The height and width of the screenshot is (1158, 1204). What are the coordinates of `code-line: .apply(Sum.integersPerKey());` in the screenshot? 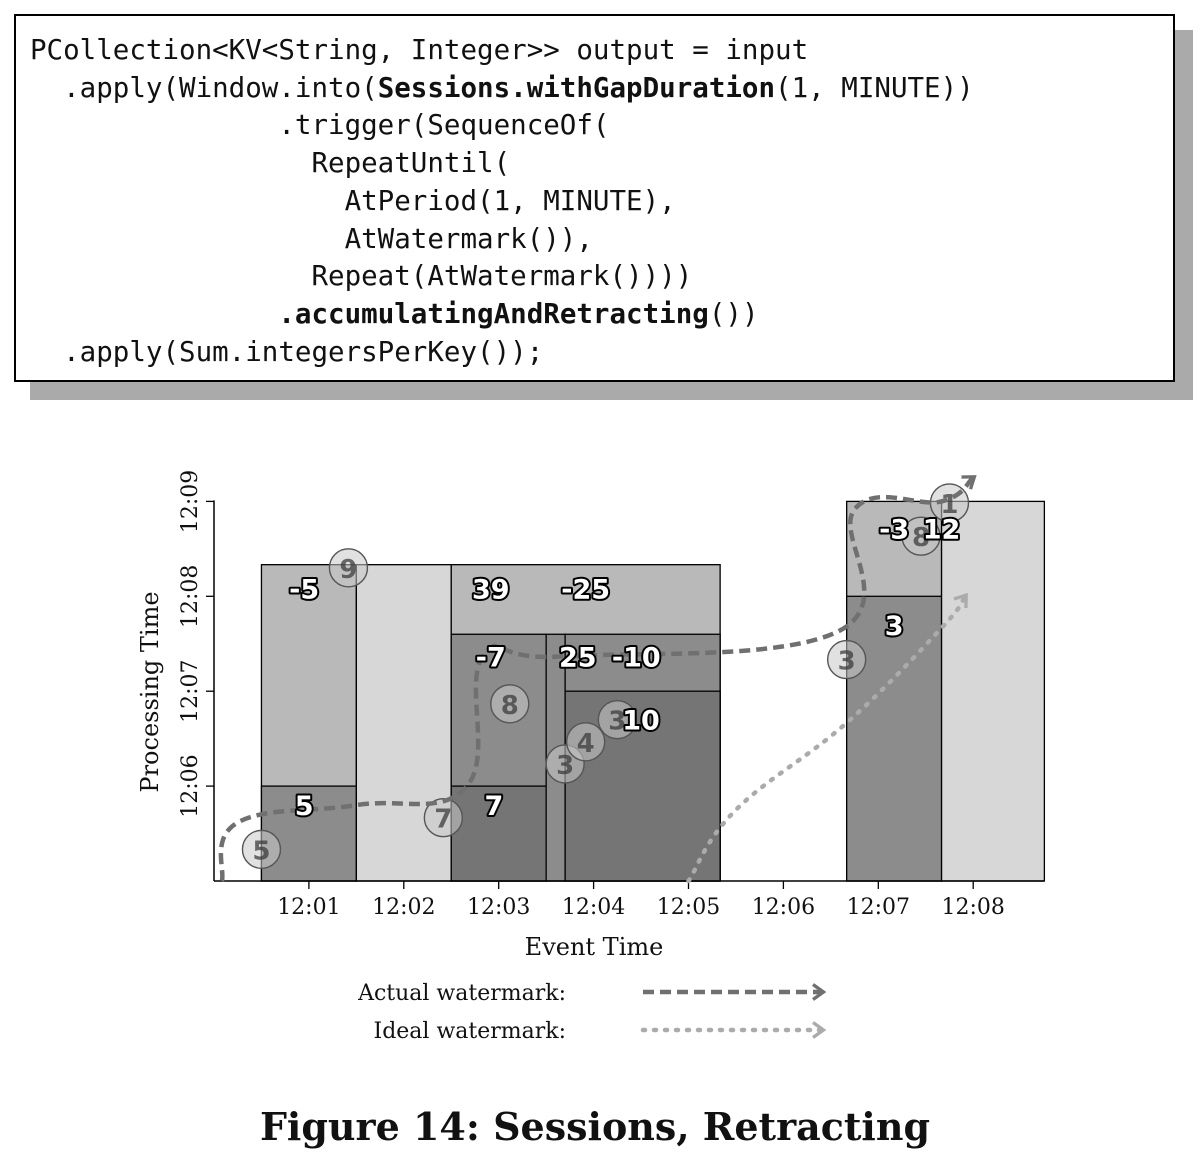 It's located at (286, 352).